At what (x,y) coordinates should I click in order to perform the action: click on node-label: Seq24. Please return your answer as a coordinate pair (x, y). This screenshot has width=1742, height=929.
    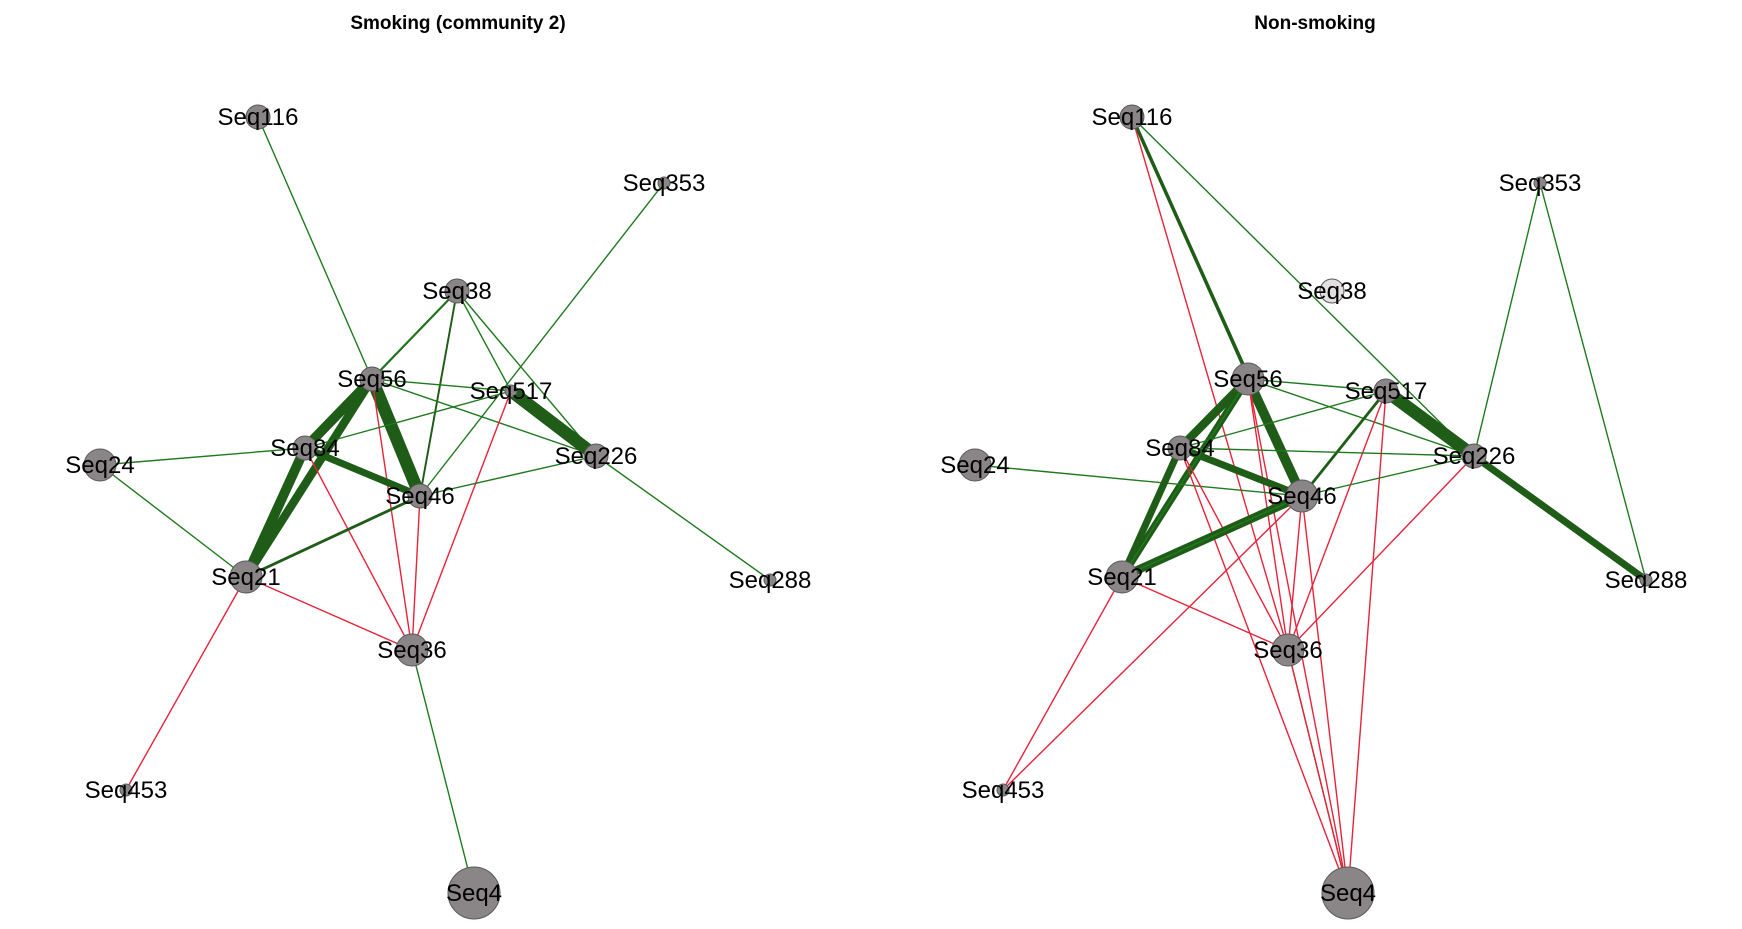
    Looking at the image, I should click on (99, 465).